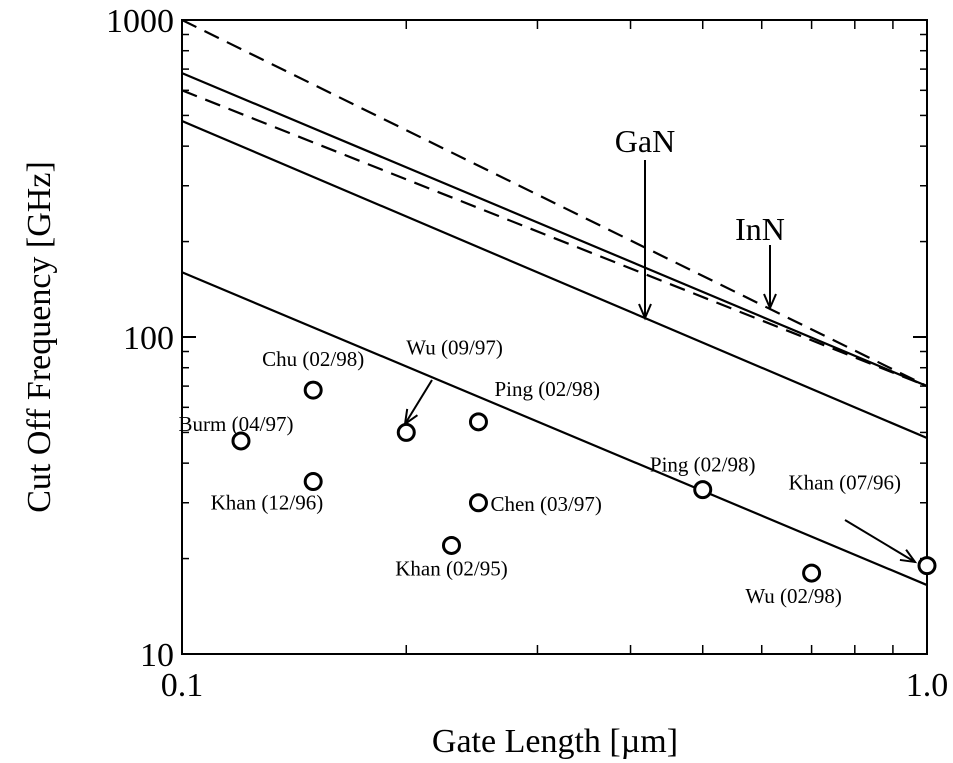 Image resolution: width=953 pixels, height=763 pixels. What do you see at coordinates (182, 685) in the screenshot?
I see `x-tick-label: 0.1` at bounding box center [182, 685].